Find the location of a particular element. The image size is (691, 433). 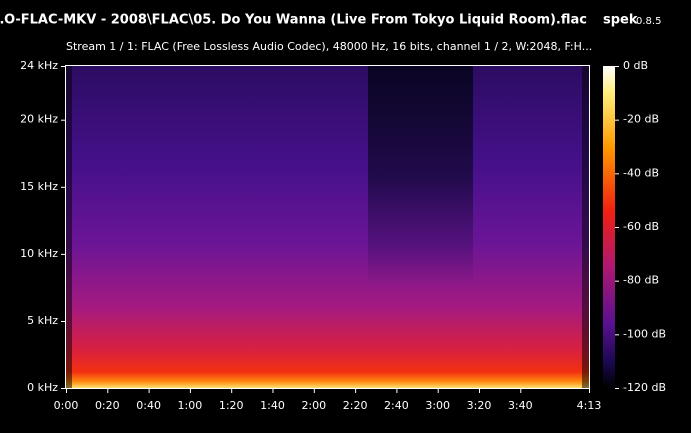

frequency-label: 5 kHz is located at coordinates (42, 320).